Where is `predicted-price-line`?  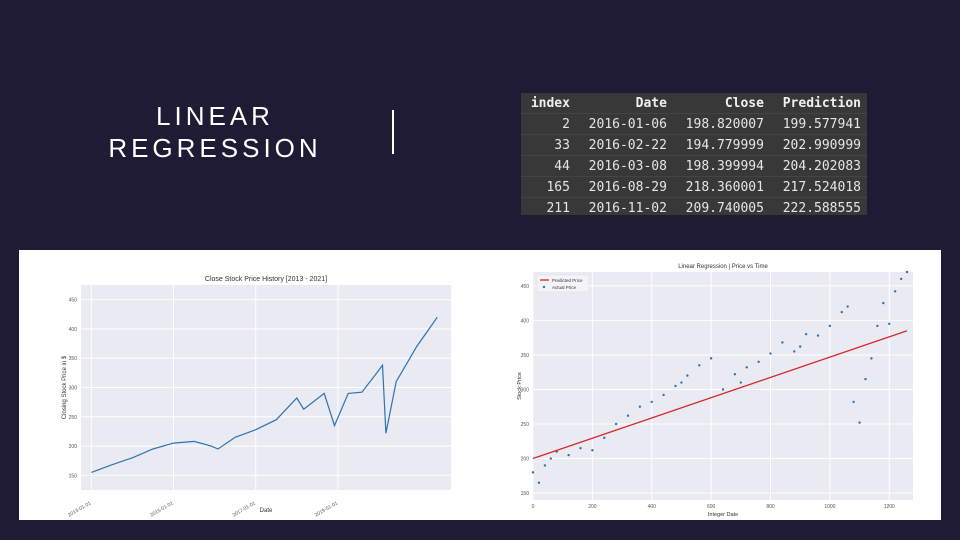
predicted-price-line is located at coordinates (720, 395).